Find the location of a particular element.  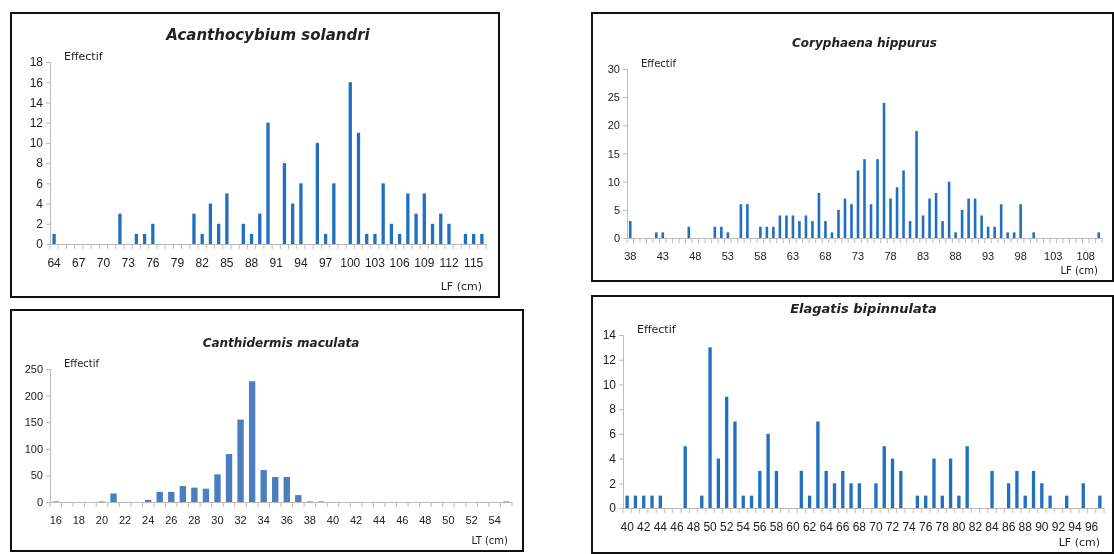

x-tick-label: 26 is located at coordinates (171, 519).